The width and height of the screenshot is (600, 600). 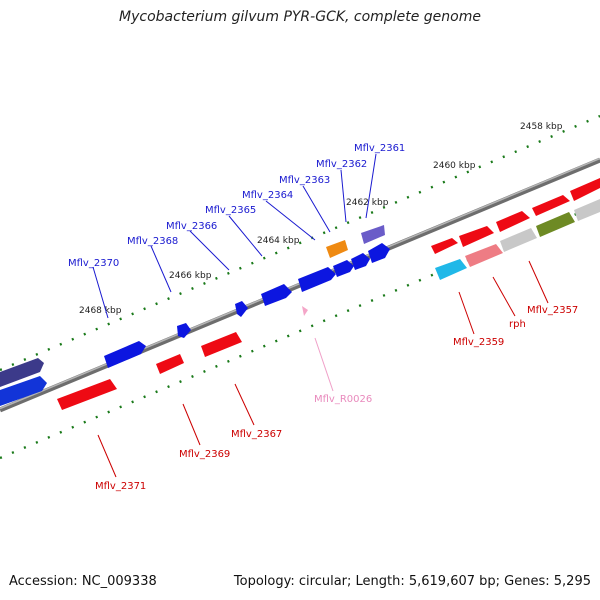 What do you see at coordinates (204, 454) in the screenshot?
I see `gene-label: Mflv_2369` at bounding box center [204, 454].